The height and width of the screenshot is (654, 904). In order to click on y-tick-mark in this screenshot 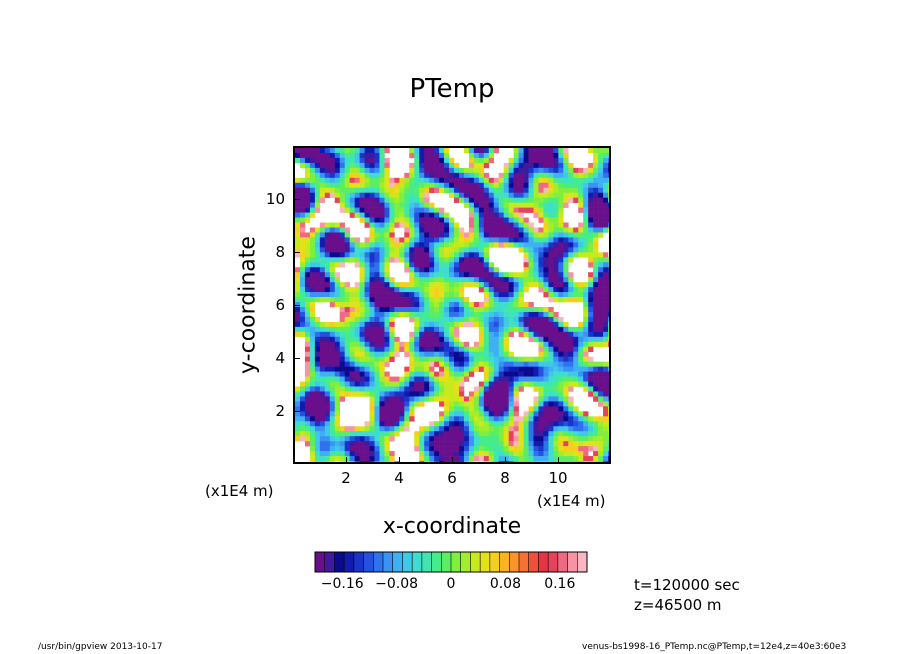, I will do `click(296, 411)`.